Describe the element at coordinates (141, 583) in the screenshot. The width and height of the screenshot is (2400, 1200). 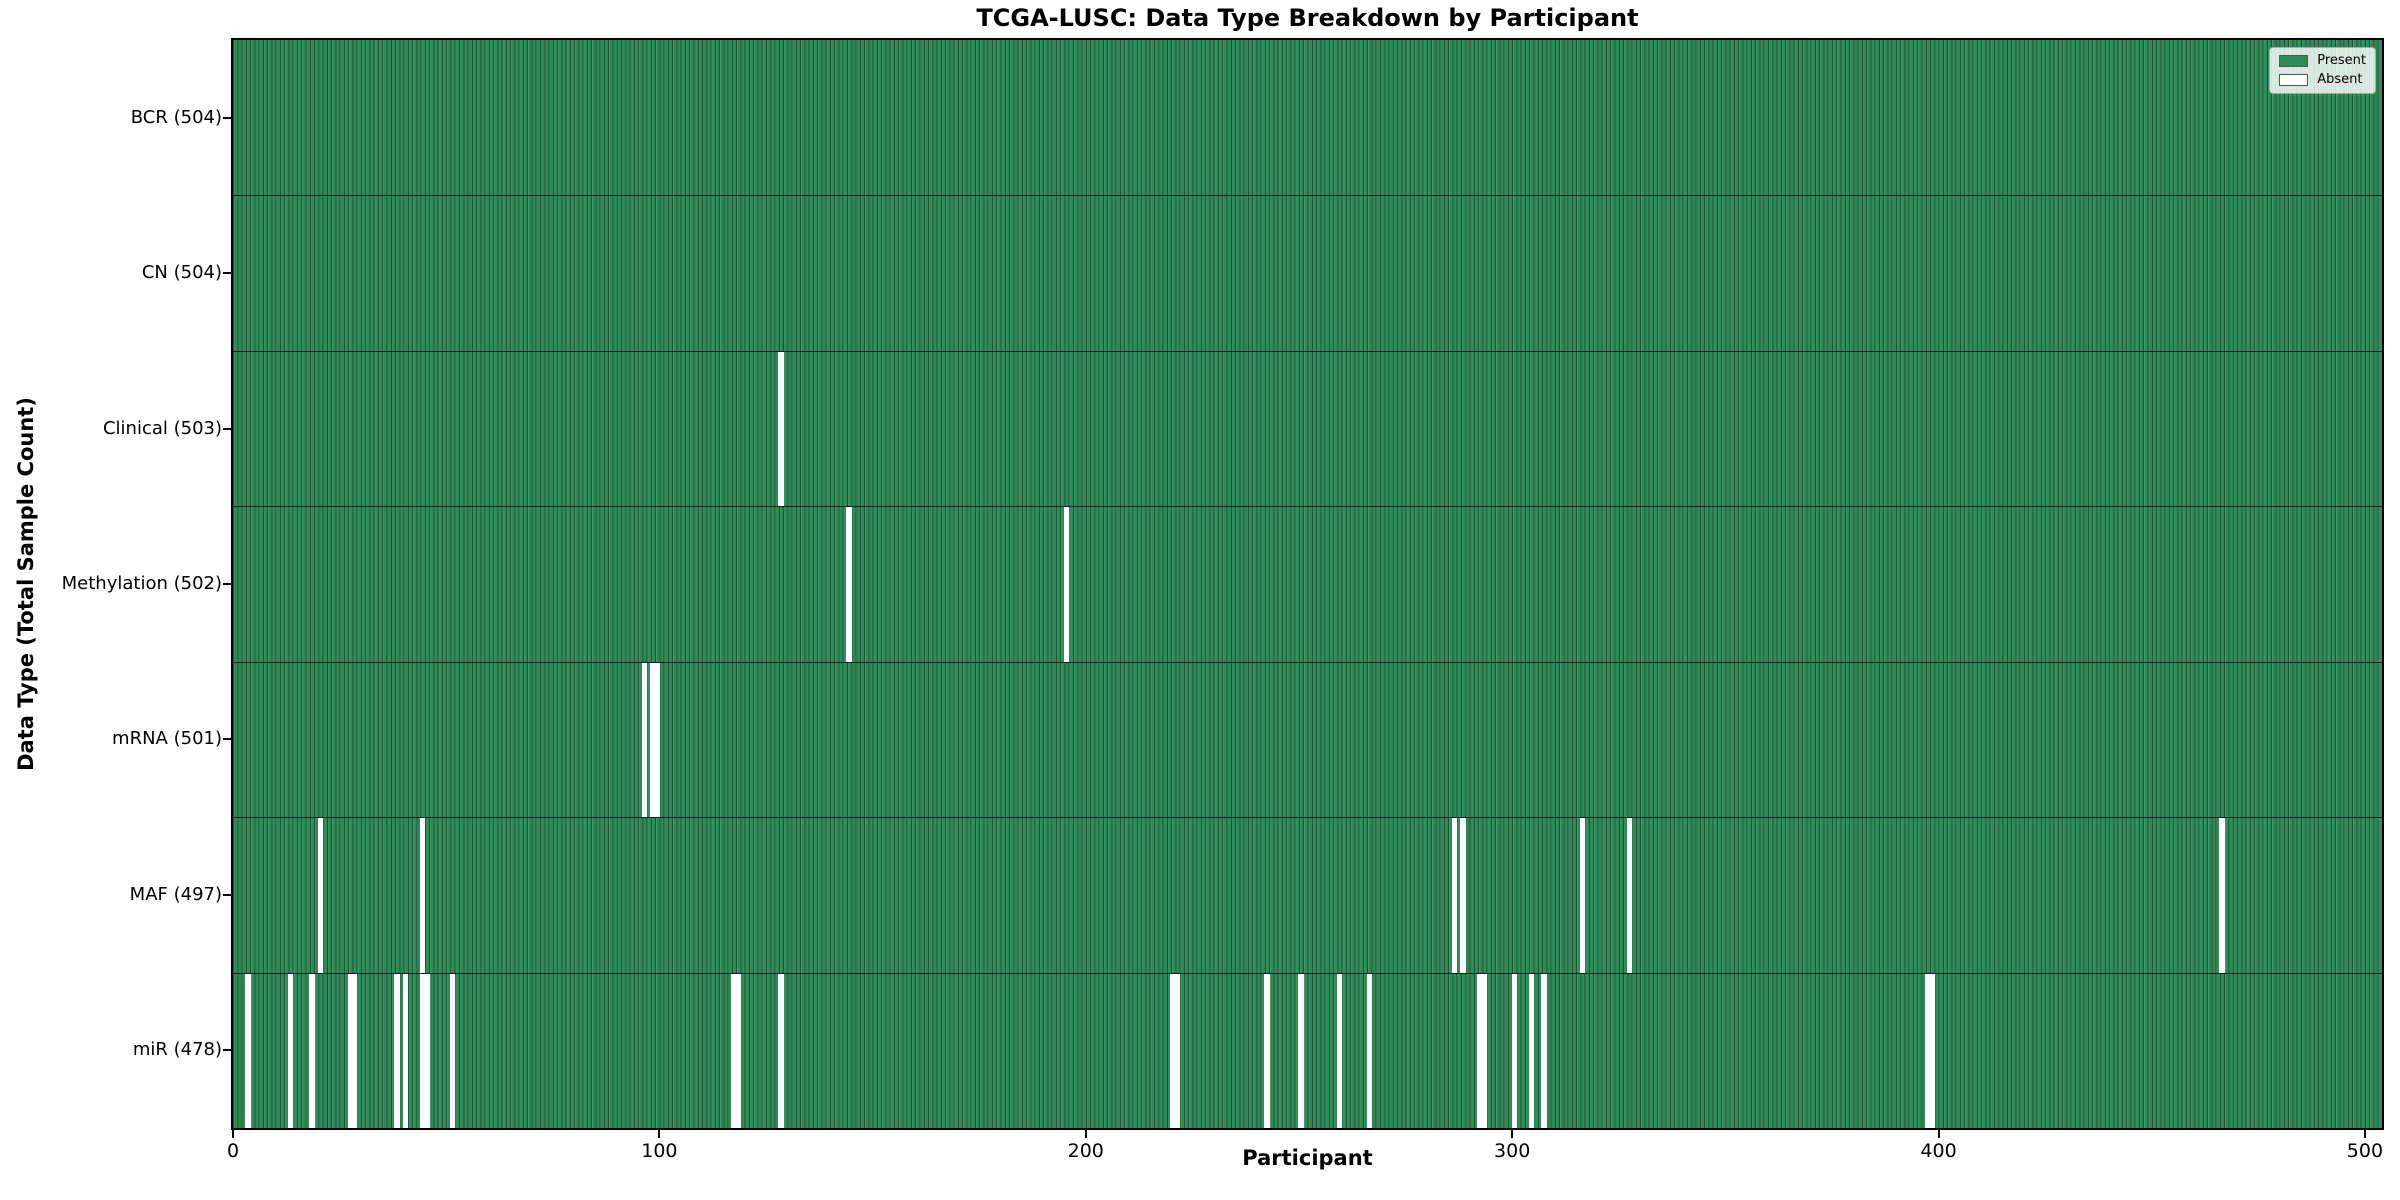
I see `y-tick-label-methylation: Methylation (502)` at that location.